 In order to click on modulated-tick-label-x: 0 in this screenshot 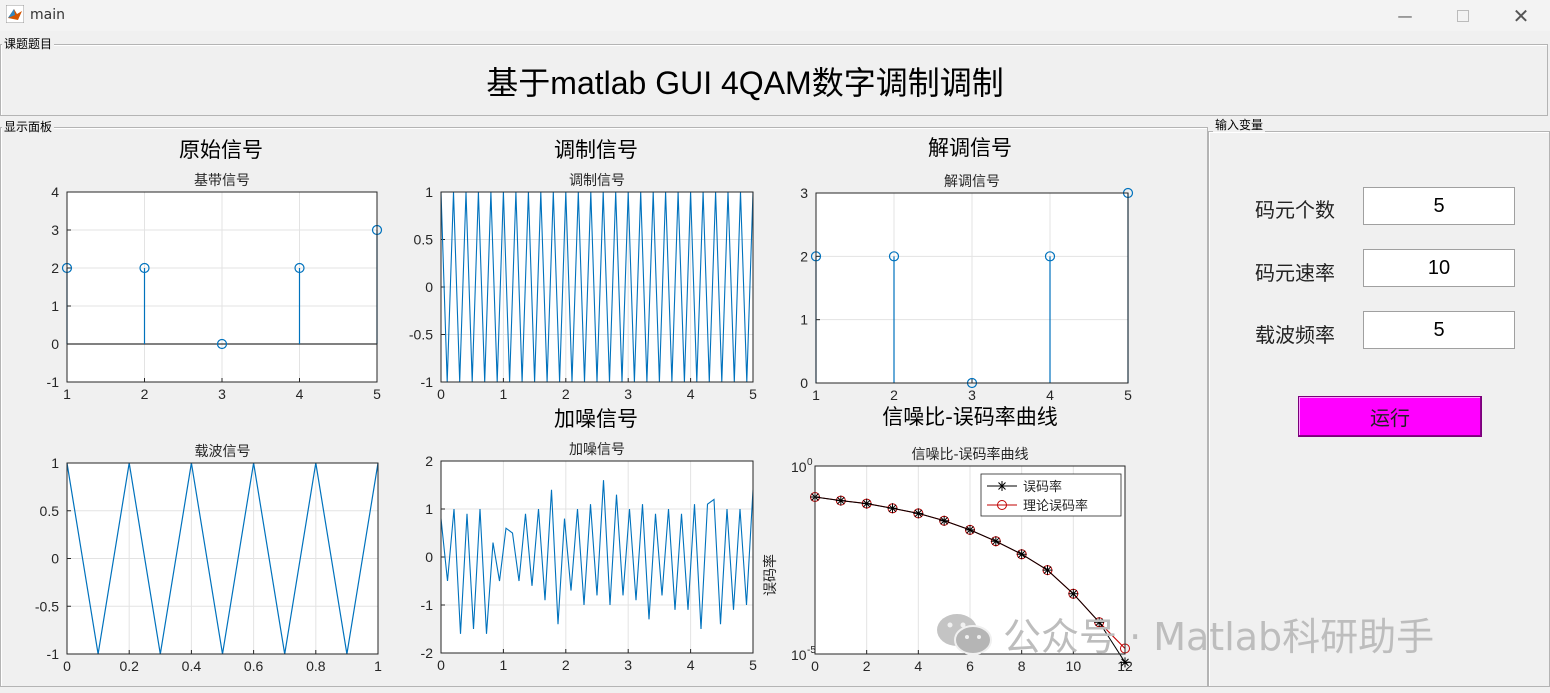, I will do `click(441, 394)`.